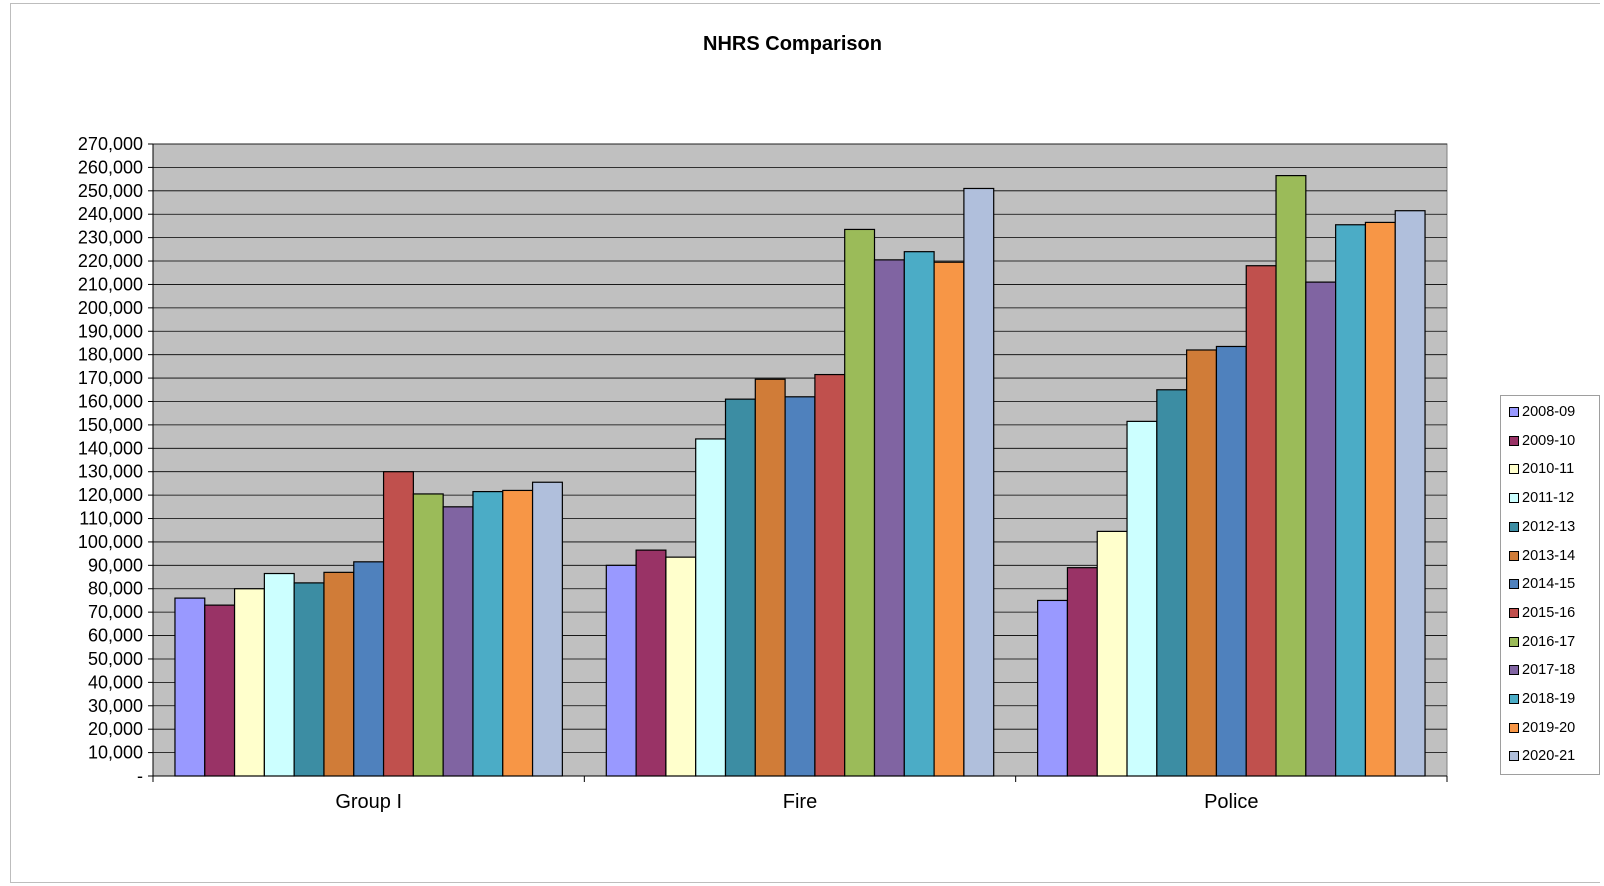 This screenshot has width=1604, height=886. I want to click on y-tick-label: 150,000, so click(110, 425).